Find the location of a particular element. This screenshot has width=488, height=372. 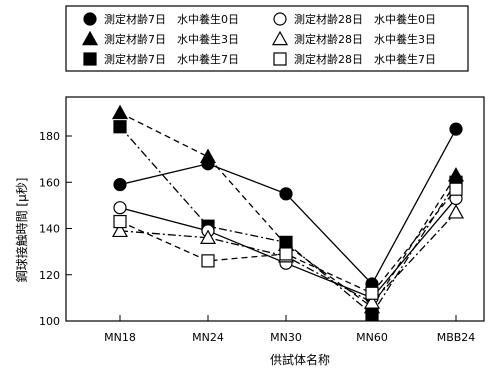

legend-label: 測定材齢7日 水中養生3日 is located at coordinates (171, 39).